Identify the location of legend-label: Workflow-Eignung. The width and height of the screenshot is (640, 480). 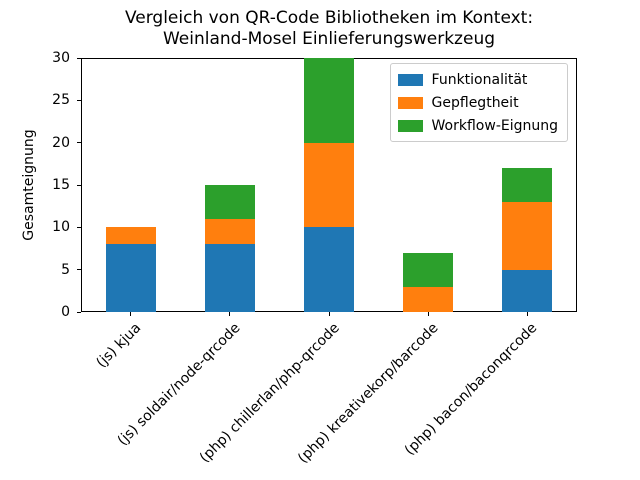
(494, 125).